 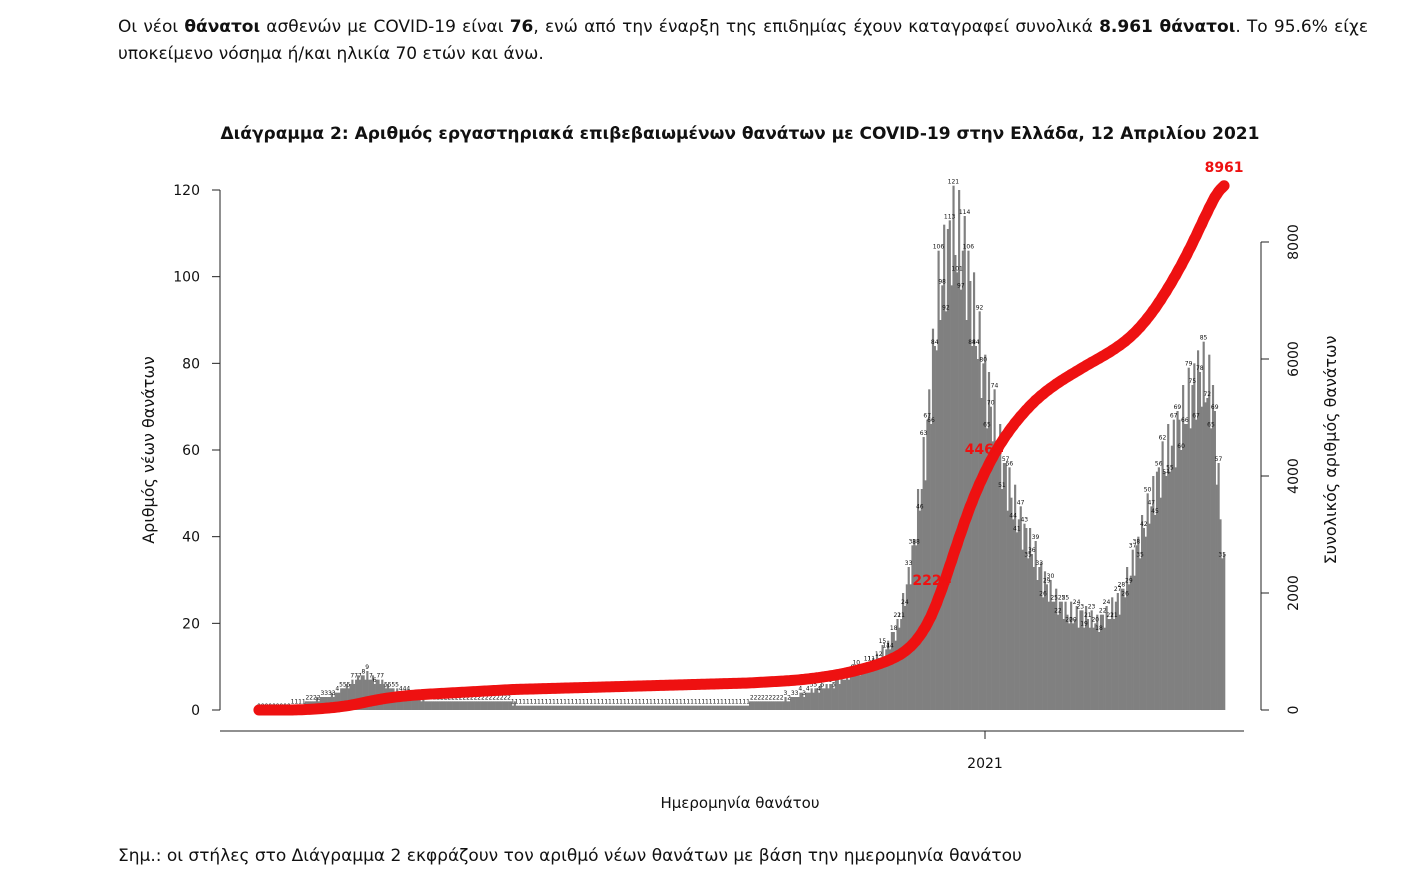 What do you see at coordinates (739, 803) in the screenshot?
I see `x-axis-label: Ημερομηνία θανάτου` at bounding box center [739, 803].